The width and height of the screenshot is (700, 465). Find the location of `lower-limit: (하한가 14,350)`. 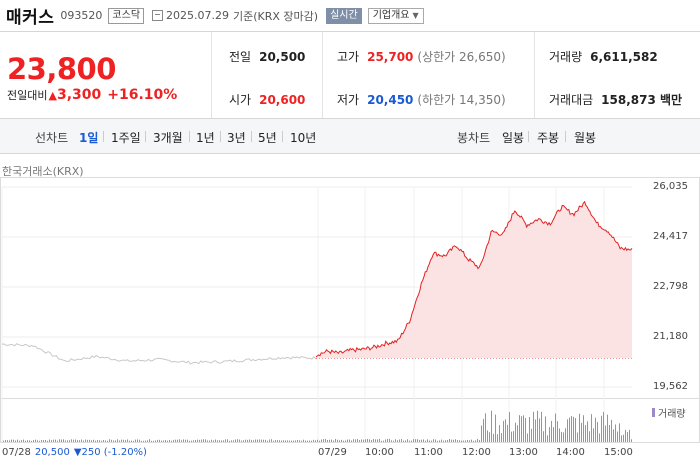

lower-limit: (하한가 14,350) is located at coordinates (461, 100).